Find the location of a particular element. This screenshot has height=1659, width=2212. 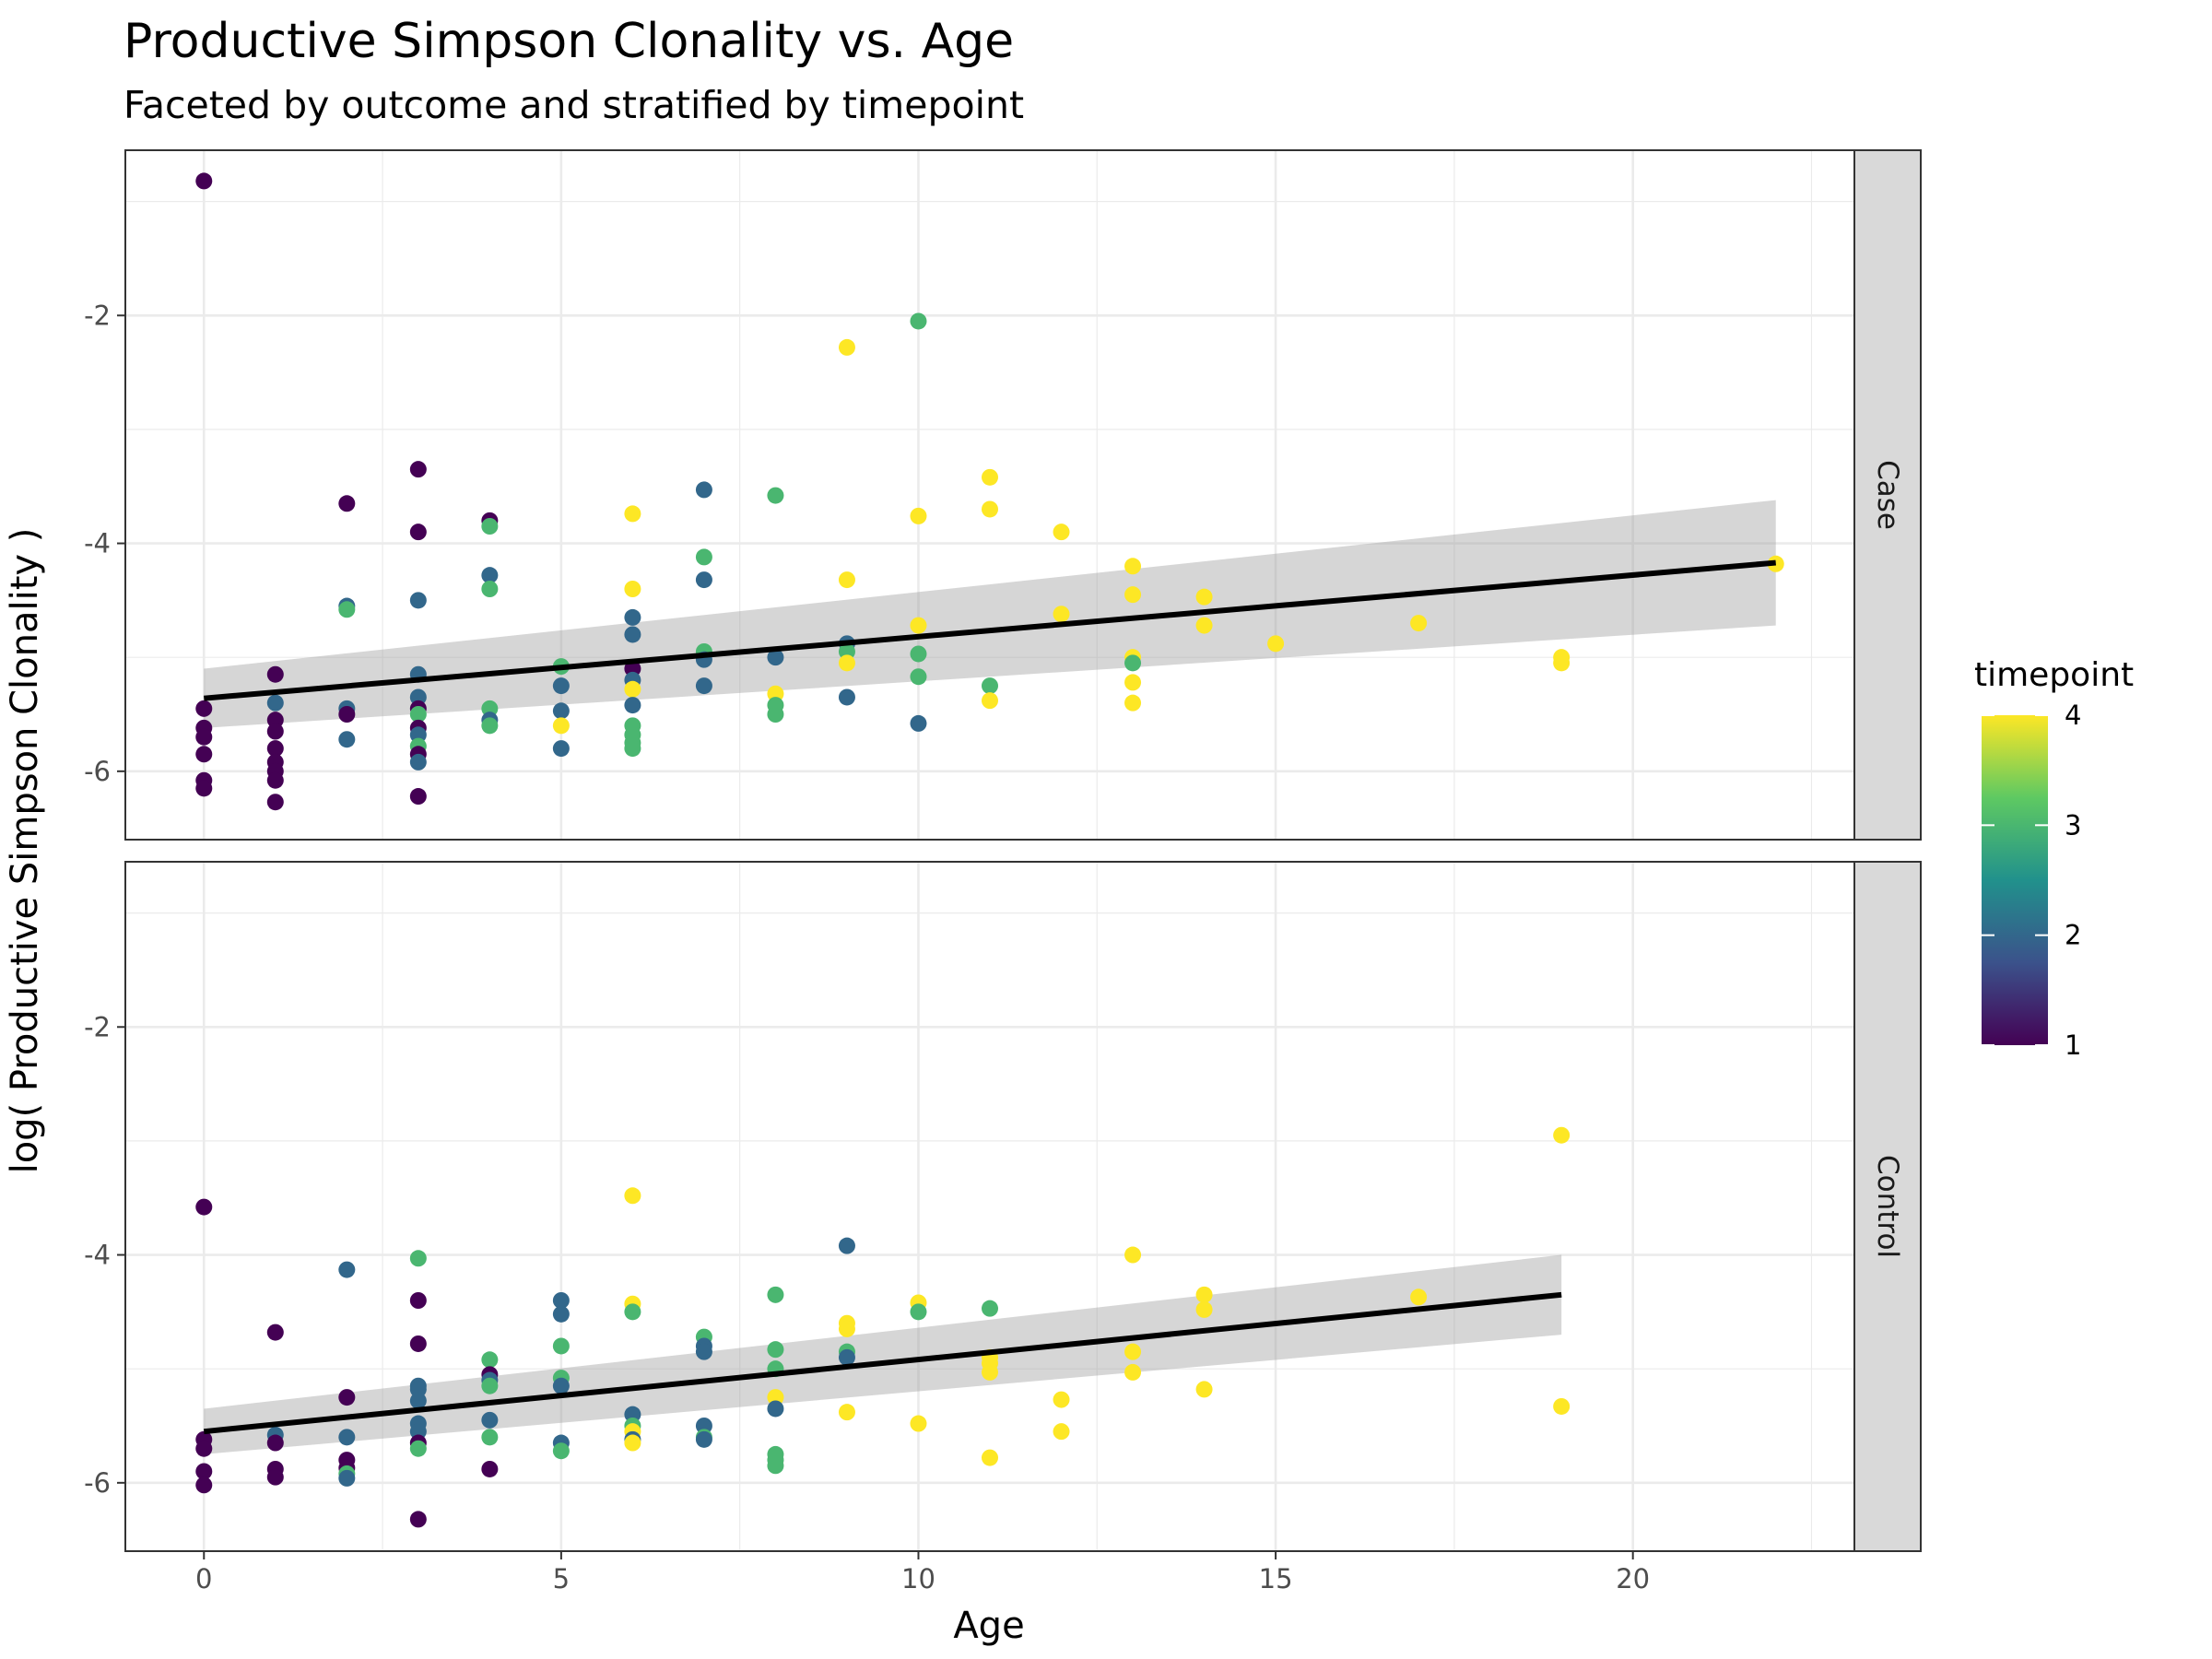

x-tick-label: 10 is located at coordinates (918, 1578).